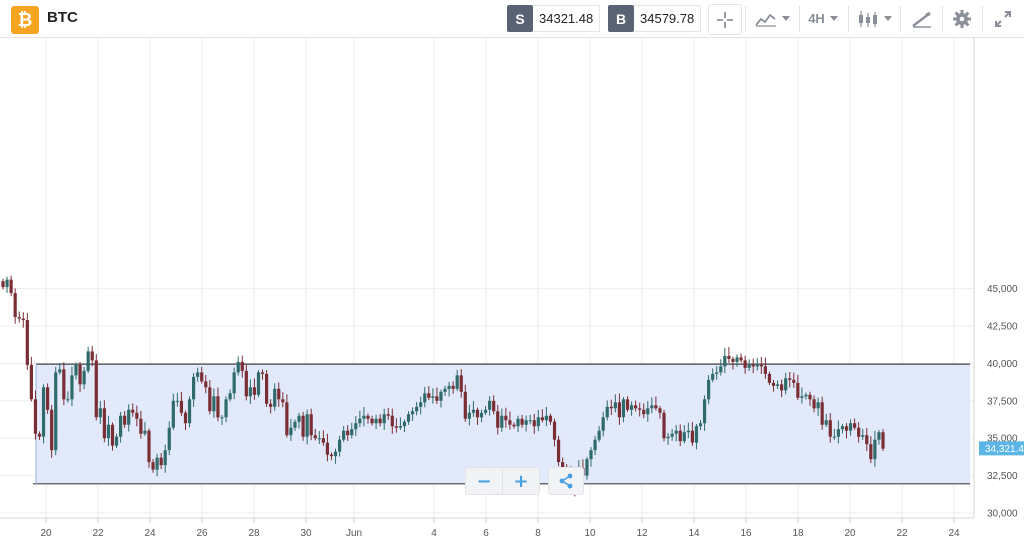 The image size is (1024, 548). I want to click on y-tick-label: 40,000, so click(1002, 364).